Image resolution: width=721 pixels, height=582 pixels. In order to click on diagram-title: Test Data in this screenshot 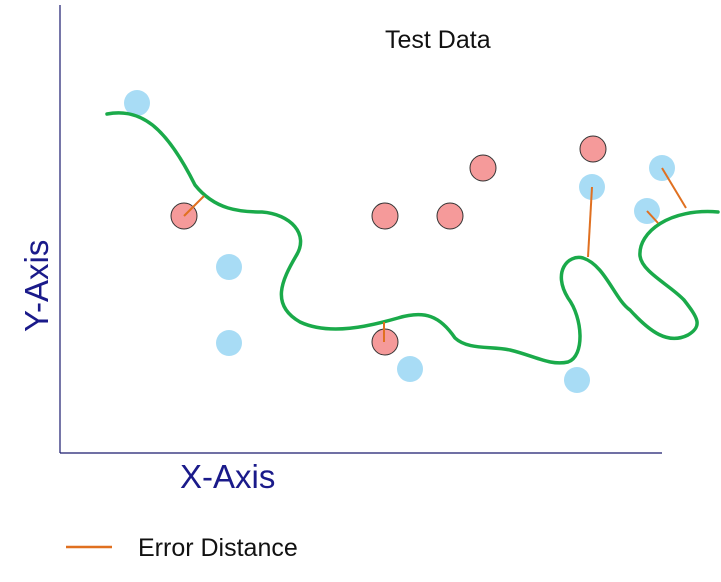, I will do `click(438, 40)`.